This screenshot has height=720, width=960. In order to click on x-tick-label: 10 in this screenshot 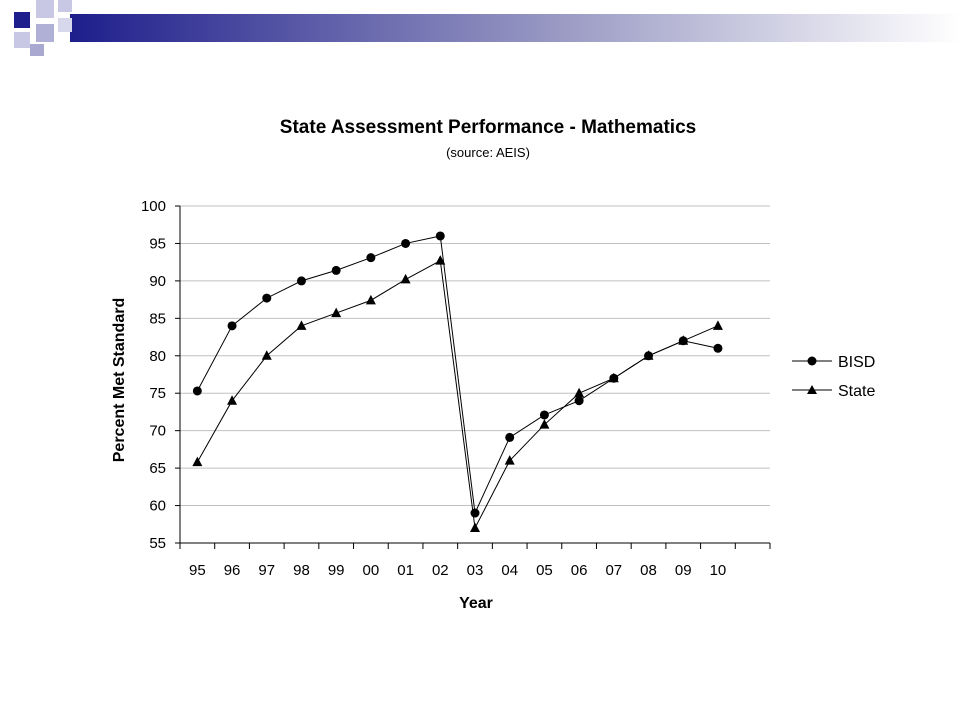, I will do `click(718, 570)`.